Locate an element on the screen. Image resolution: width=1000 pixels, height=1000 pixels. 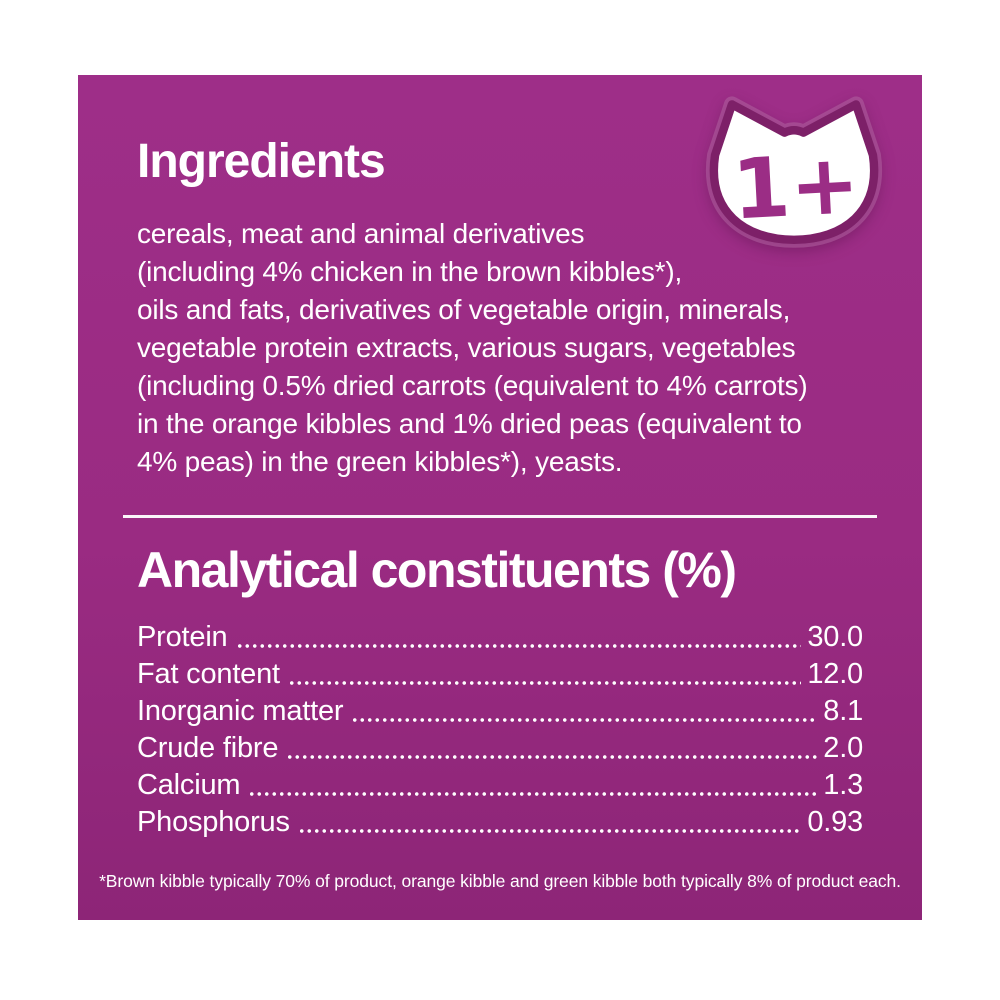
ingredients-heading: Ingredients is located at coordinates (261, 161).